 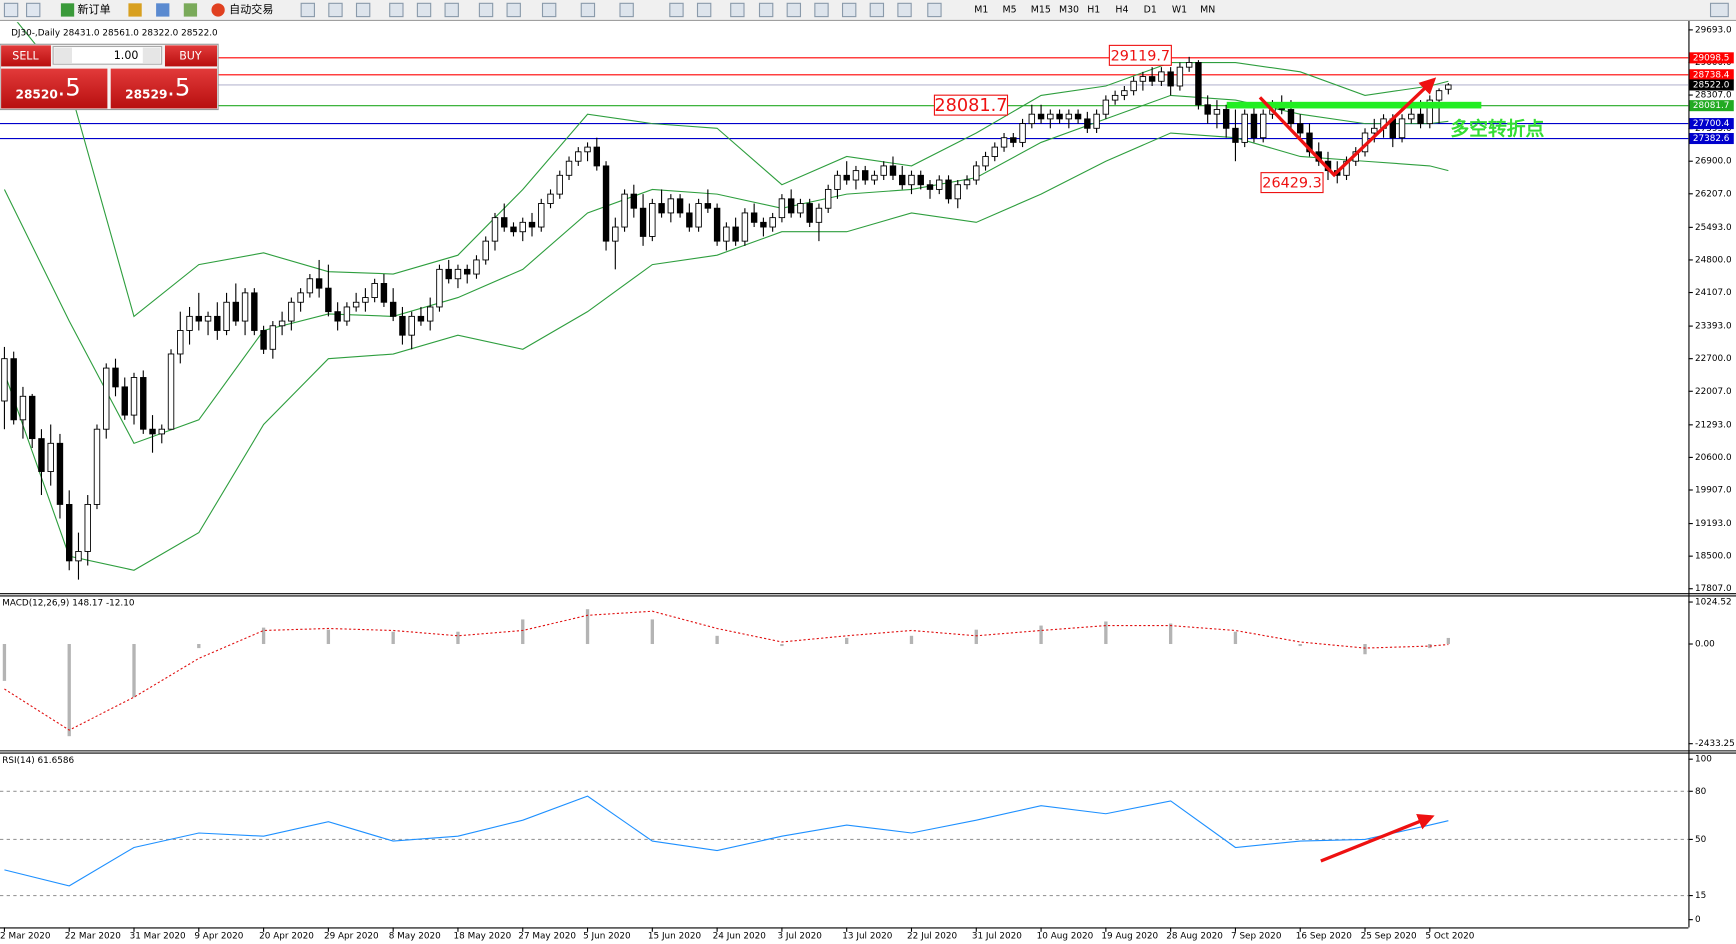 What do you see at coordinates (151, 55) in the screenshot?
I see `volume-up` at bounding box center [151, 55].